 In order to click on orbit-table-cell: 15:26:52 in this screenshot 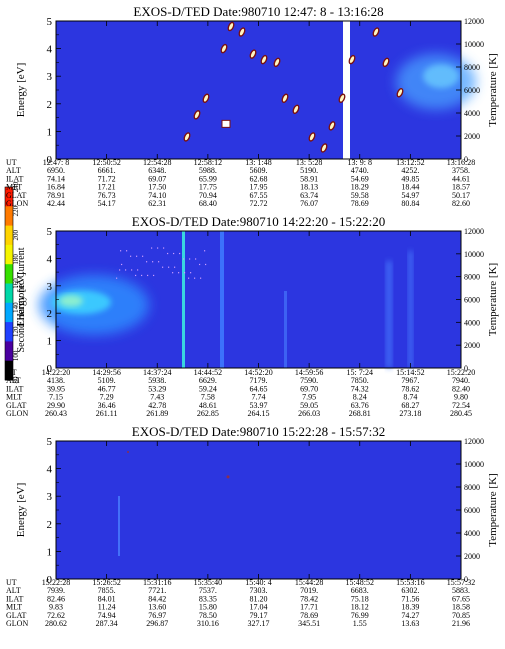, I will do `click(106, 582)`.